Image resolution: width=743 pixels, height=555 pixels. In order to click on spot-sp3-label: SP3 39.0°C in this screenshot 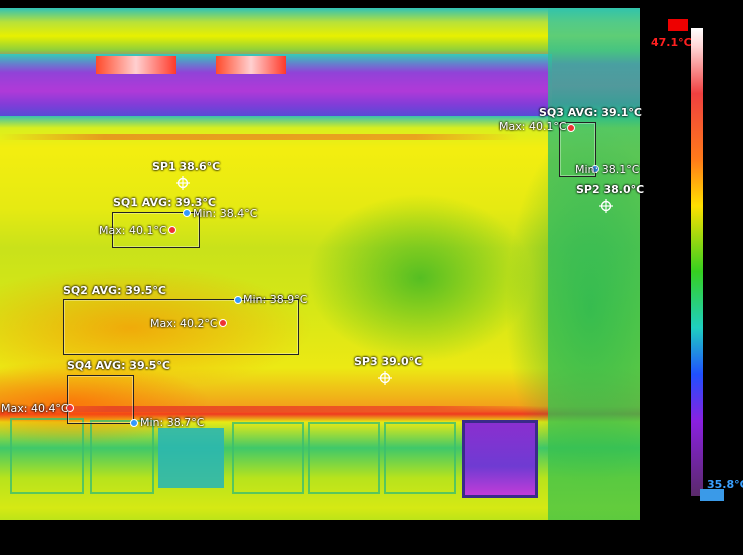, I will do `click(388, 361)`.